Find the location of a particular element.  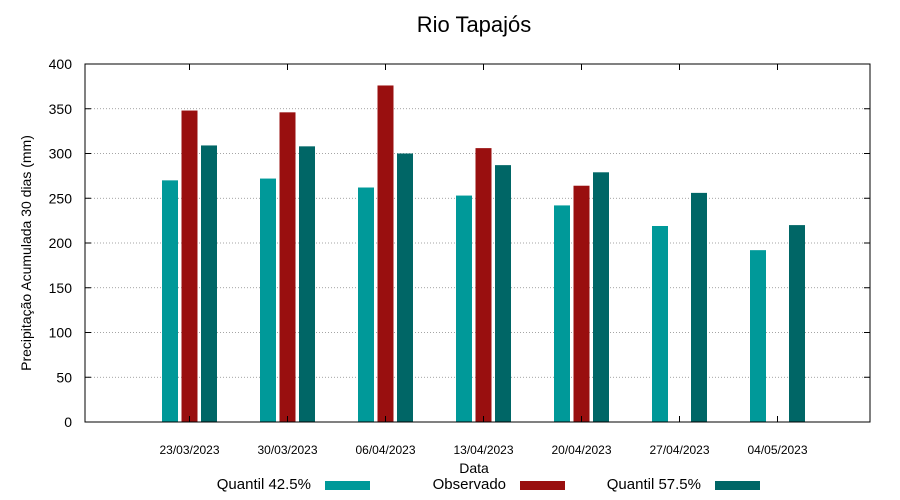

x-tick-label: 06/04/2023 is located at coordinates (385, 450).